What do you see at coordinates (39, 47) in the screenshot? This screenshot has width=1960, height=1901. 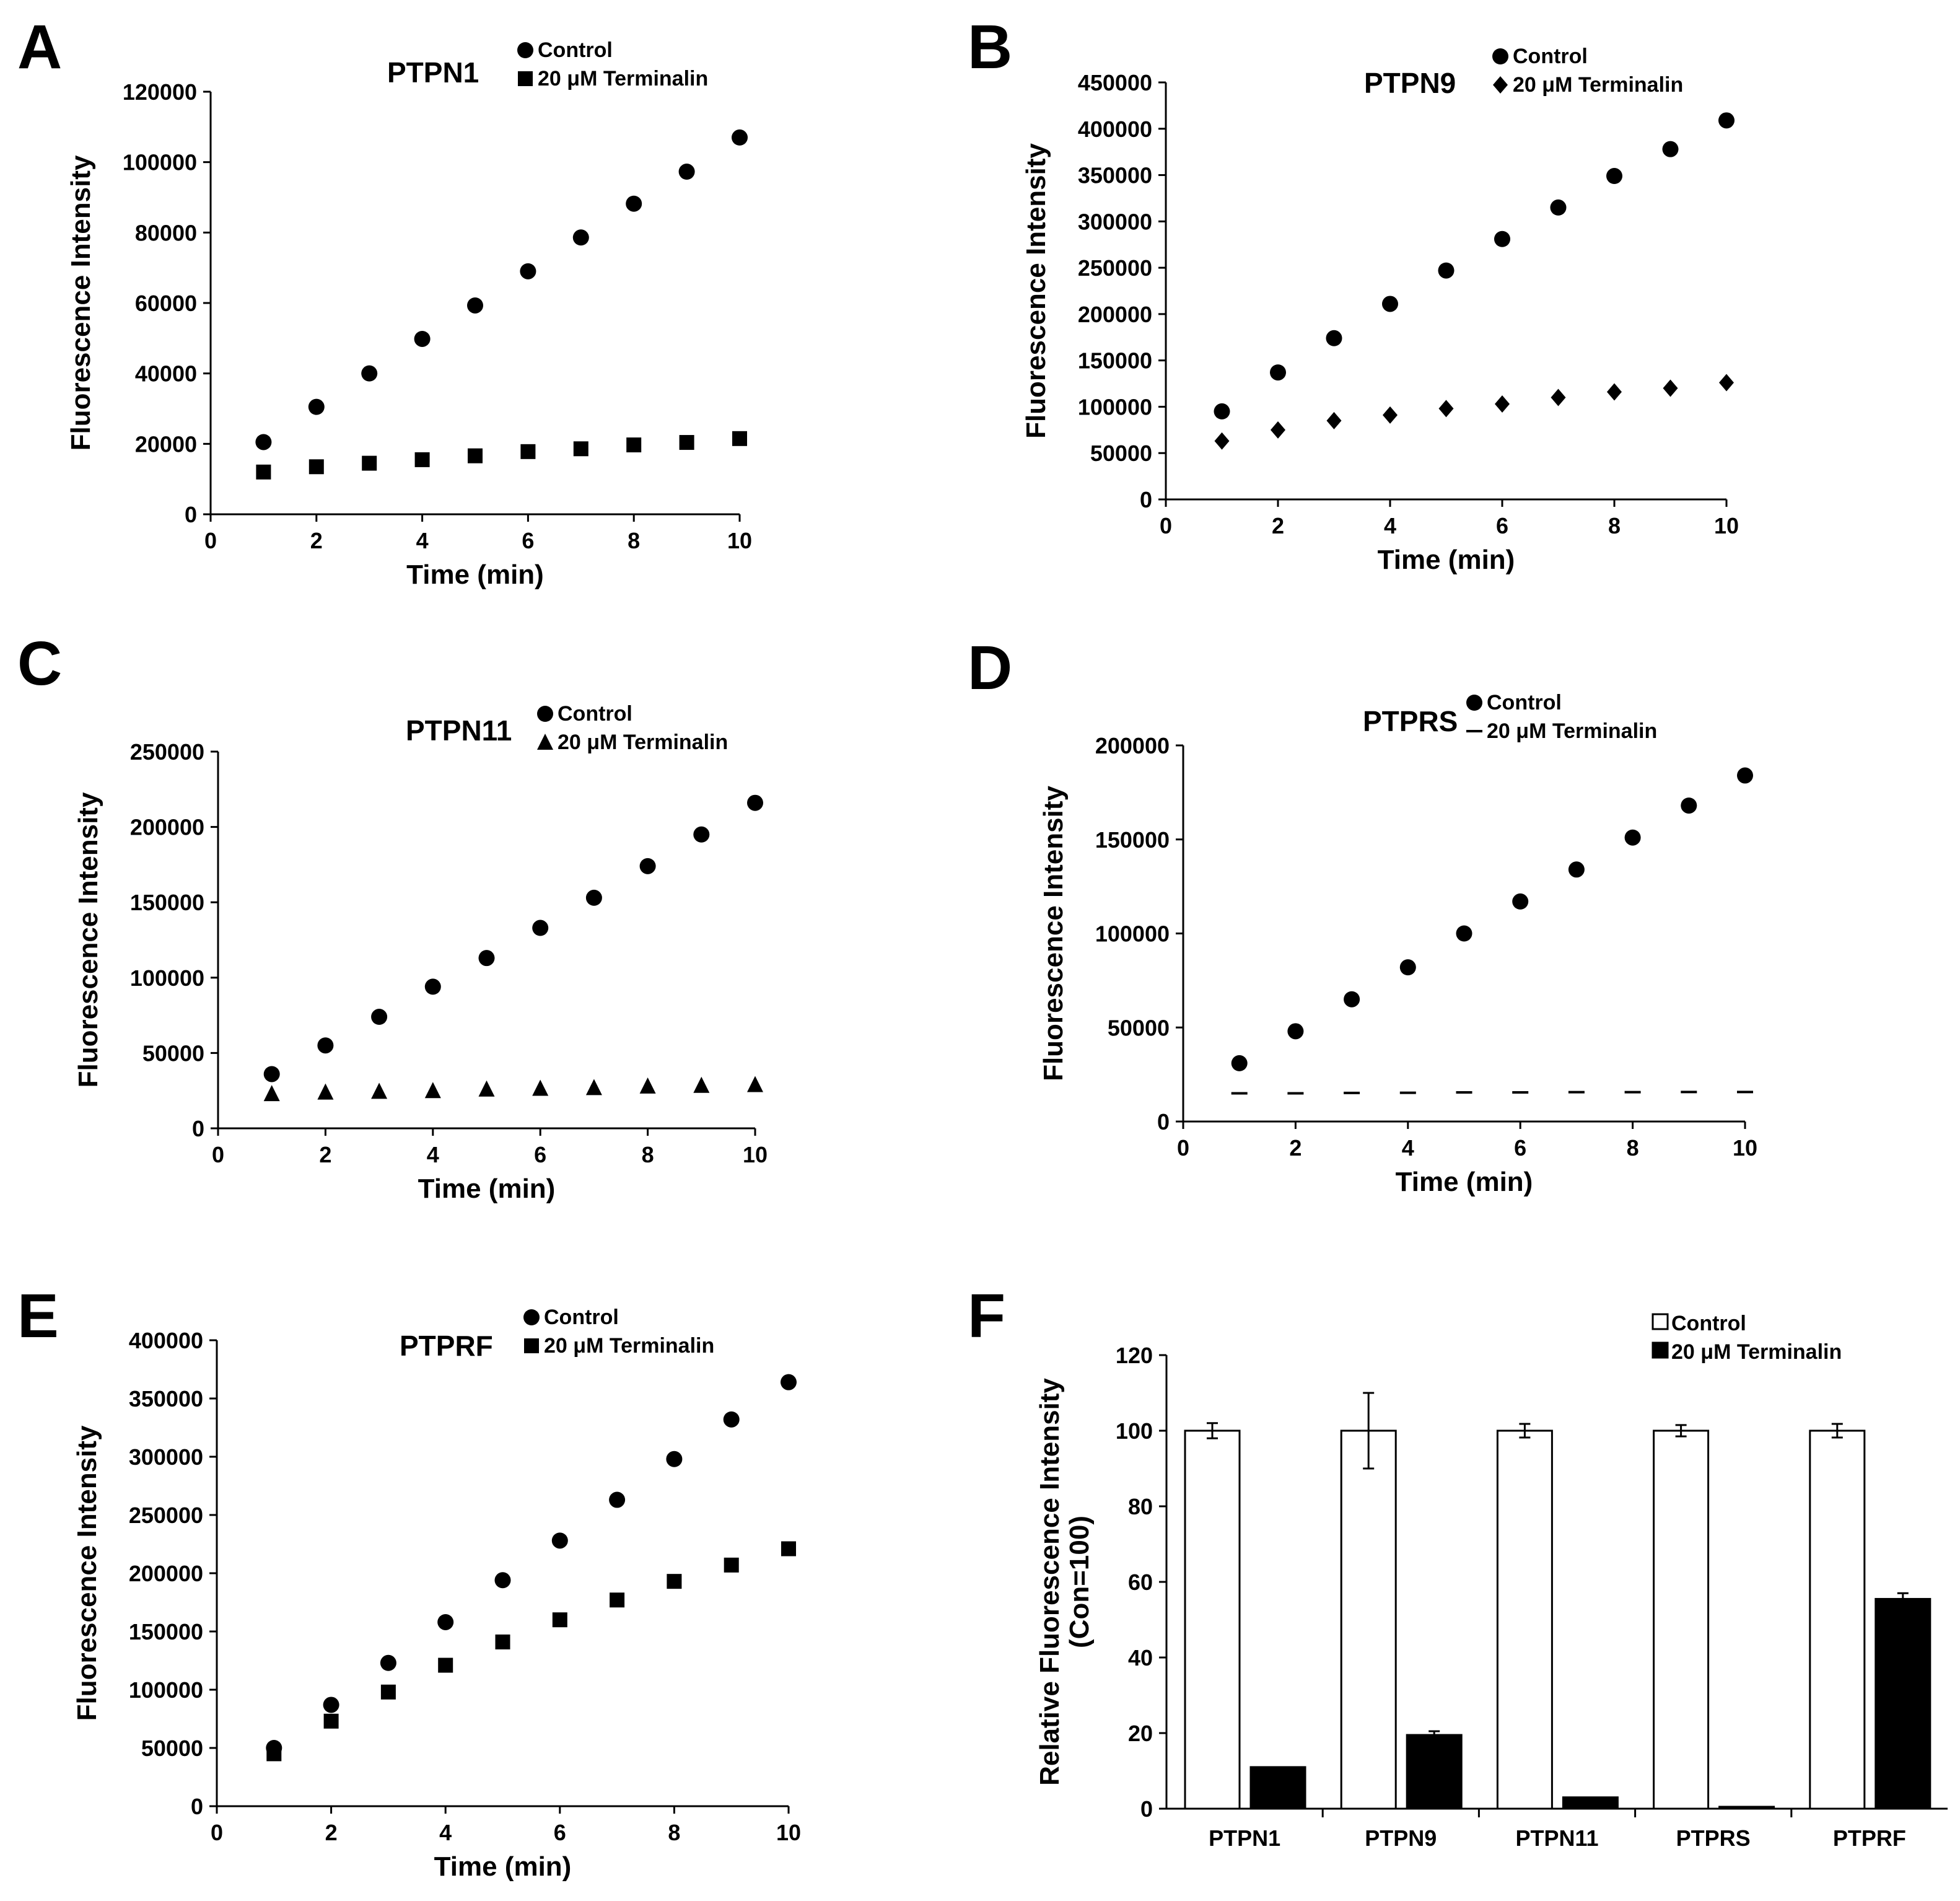 I see `panel-letter: A` at bounding box center [39, 47].